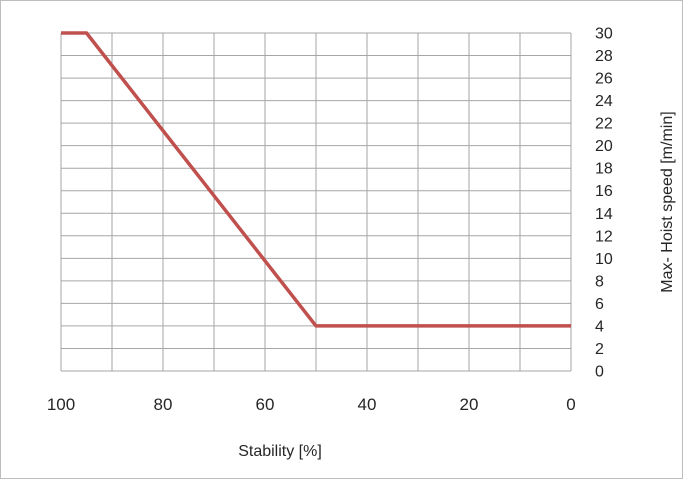 The image size is (683, 479). What do you see at coordinates (599, 349) in the screenshot?
I see `y-tick-label: 2` at bounding box center [599, 349].